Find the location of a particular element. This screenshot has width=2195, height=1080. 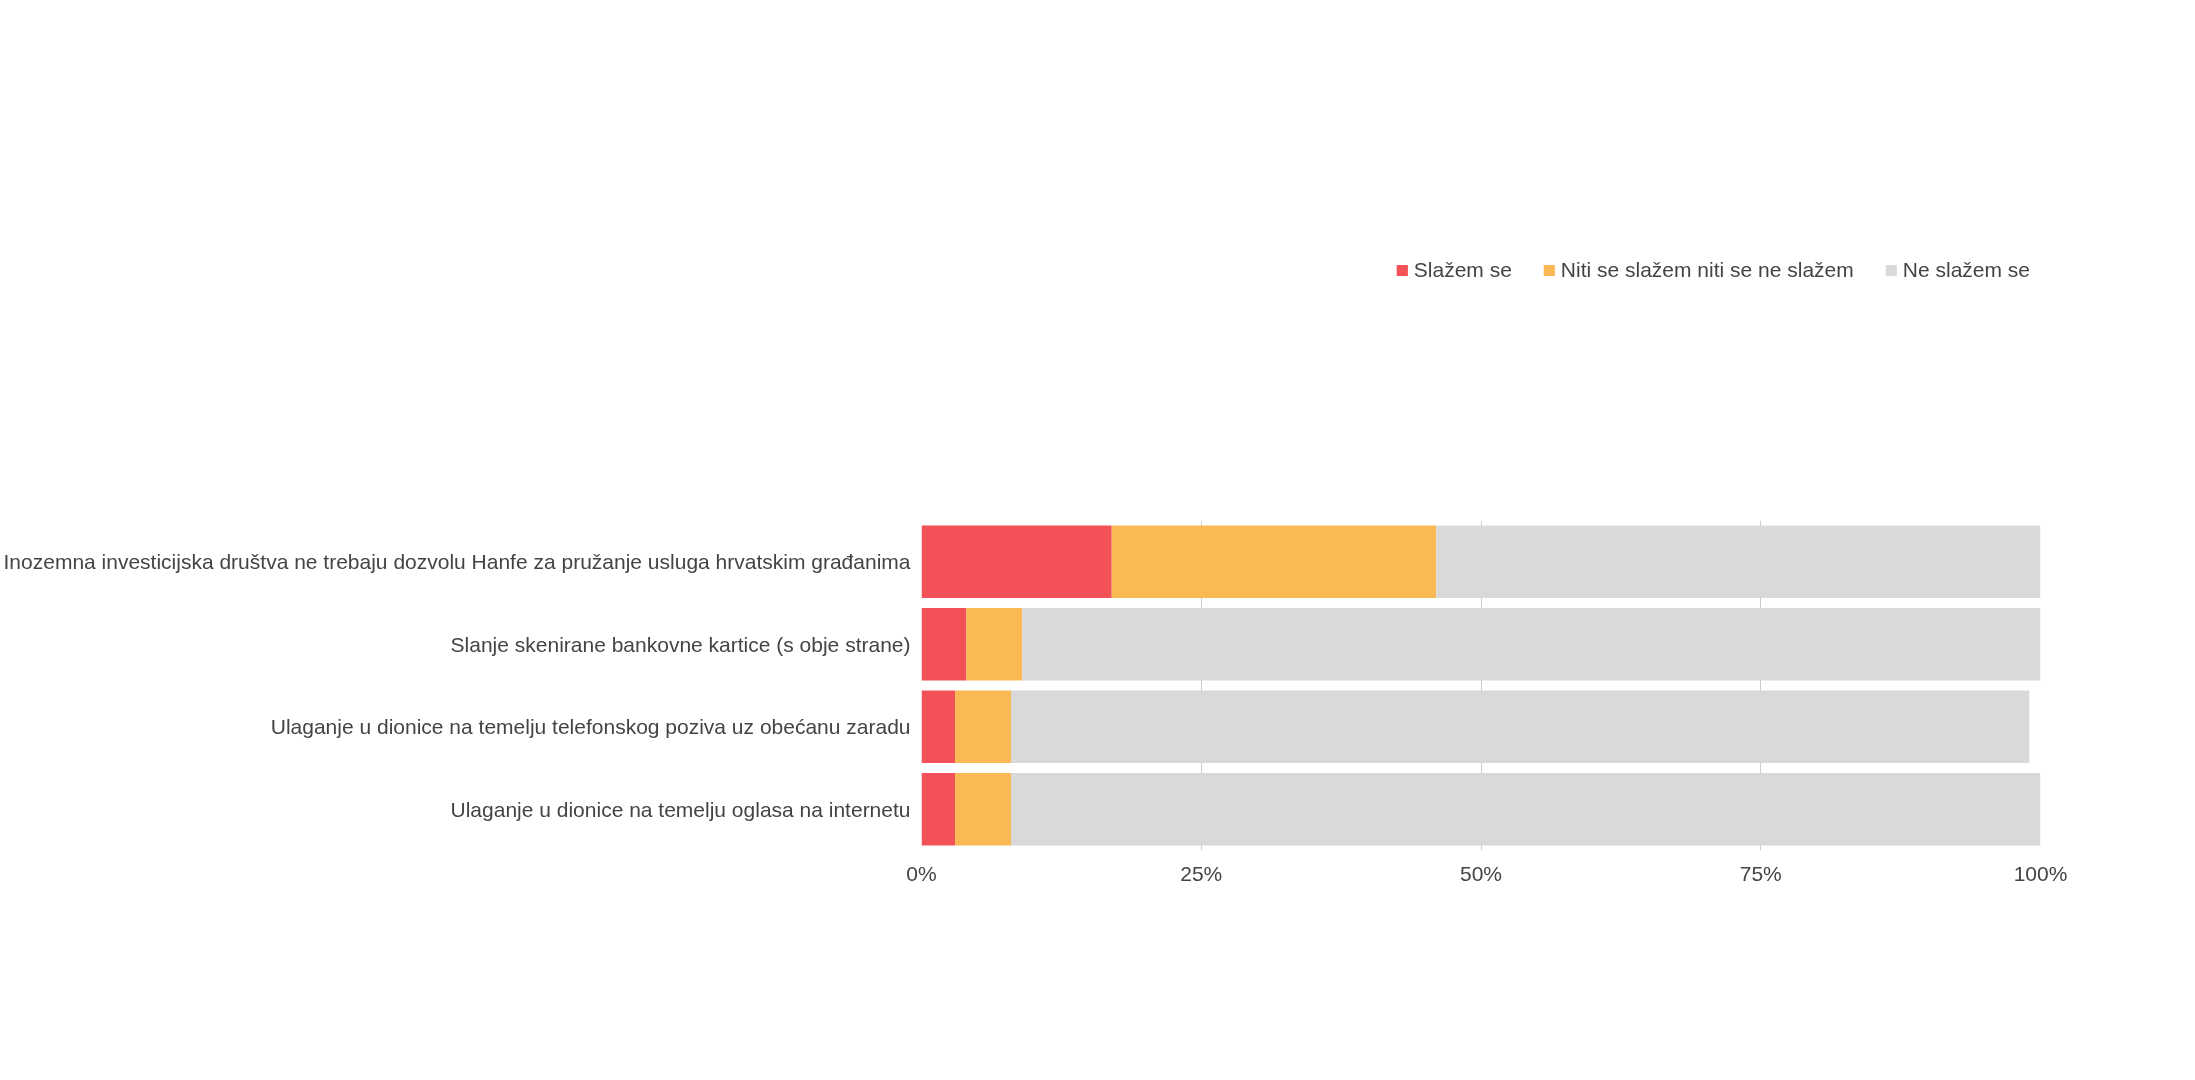

x-tick-label: 100% is located at coordinates (2040, 873).